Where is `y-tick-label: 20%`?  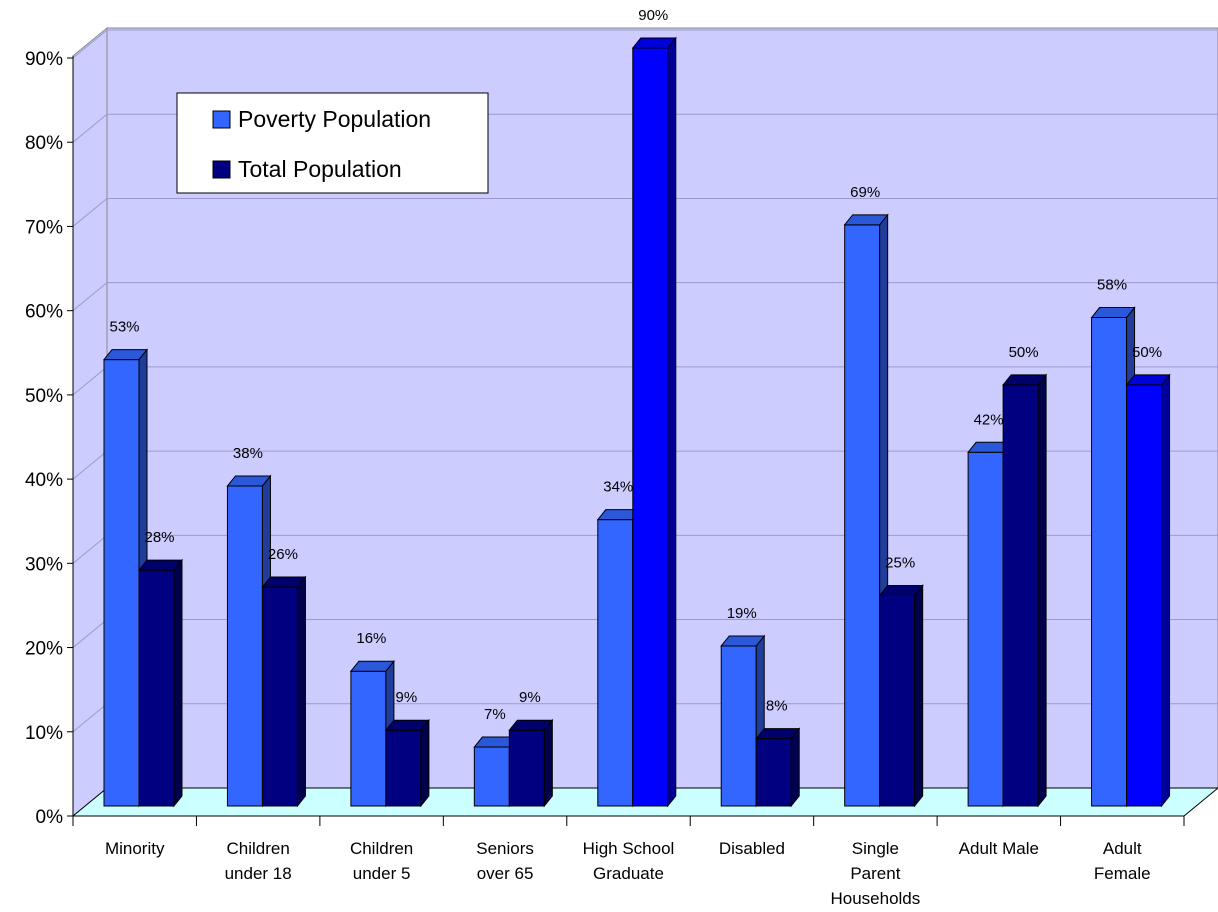
y-tick-label: 20% is located at coordinates (44, 649).